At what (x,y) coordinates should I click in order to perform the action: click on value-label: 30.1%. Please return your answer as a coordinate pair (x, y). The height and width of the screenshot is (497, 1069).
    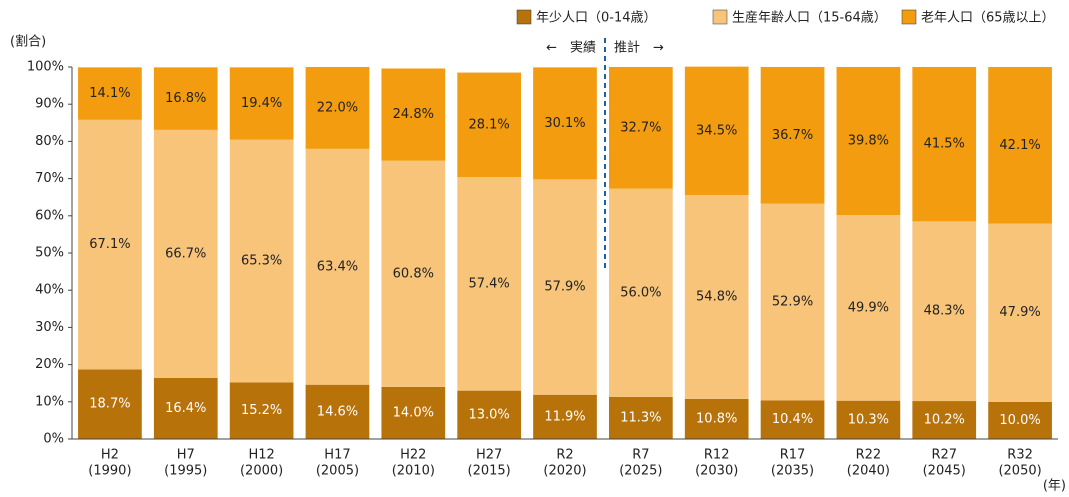
    Looking at the image, I should click on (564, 123).